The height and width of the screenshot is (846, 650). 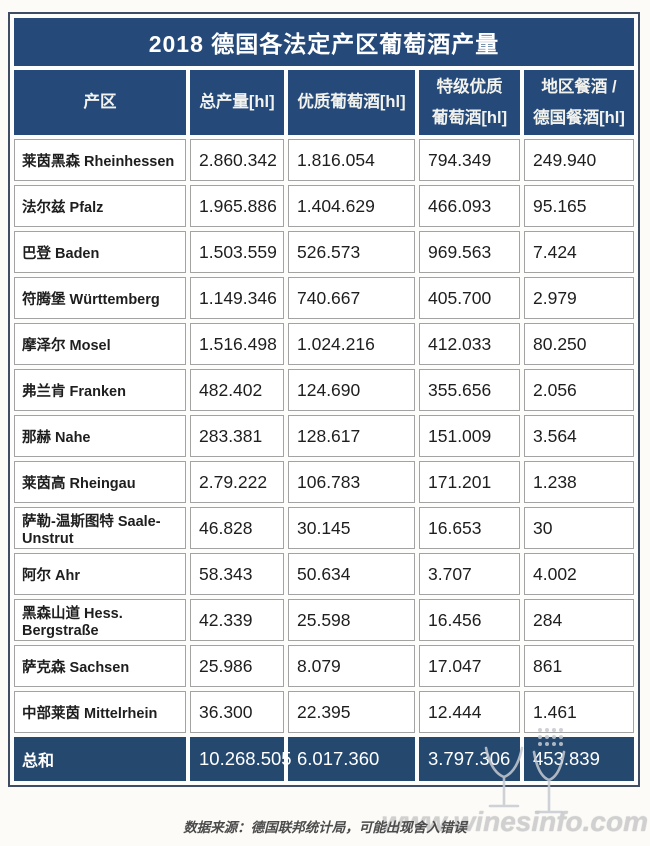 I want to click on value-cell: 1.404.629, so click(x=351, y=206).